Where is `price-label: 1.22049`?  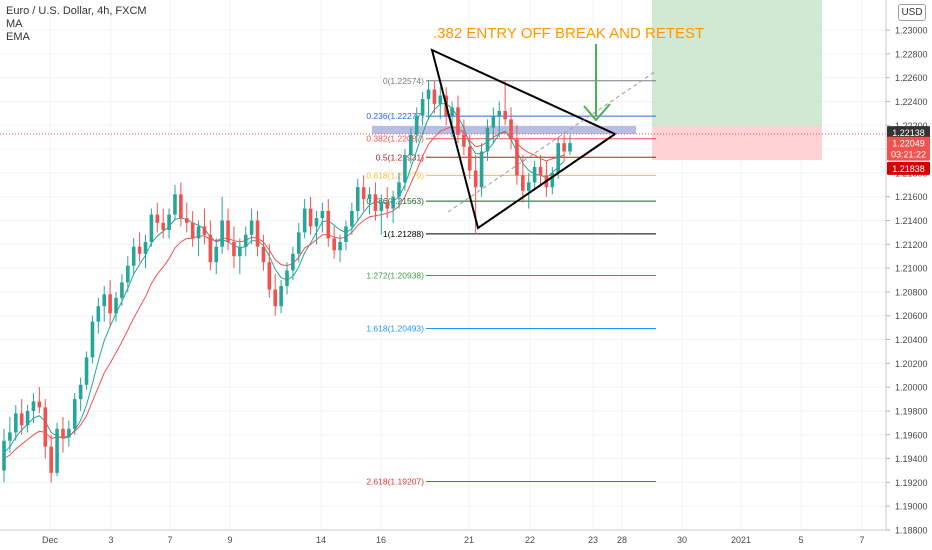
price-label: 1.22049 is located at coordinates (908, 143).